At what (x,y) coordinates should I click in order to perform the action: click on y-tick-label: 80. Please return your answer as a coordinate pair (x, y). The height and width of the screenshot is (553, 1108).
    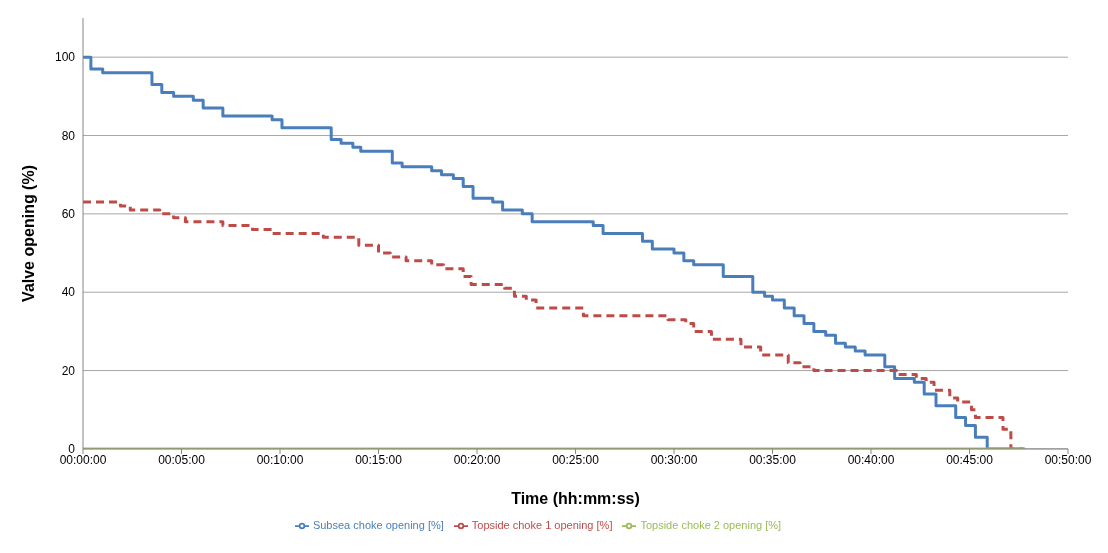
    Looking at the image, I should click on (68, 135).